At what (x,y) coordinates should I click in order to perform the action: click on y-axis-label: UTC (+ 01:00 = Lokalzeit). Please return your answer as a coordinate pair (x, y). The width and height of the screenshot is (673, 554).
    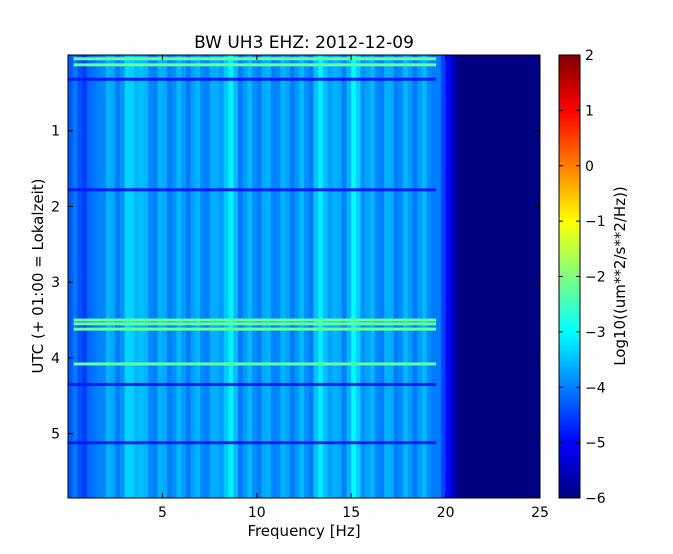
    Looking at the image, I should click on (38, 275).